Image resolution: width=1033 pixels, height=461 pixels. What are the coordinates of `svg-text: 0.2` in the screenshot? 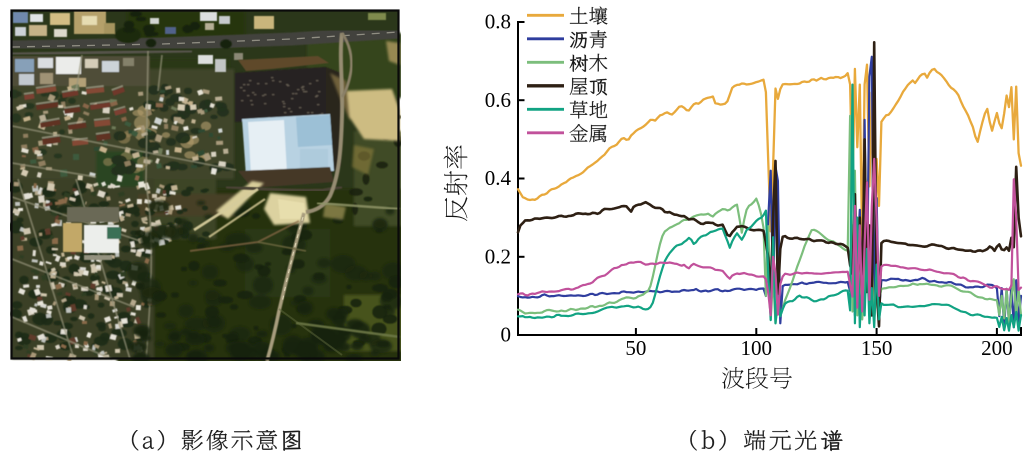 It's located at (498, 256).